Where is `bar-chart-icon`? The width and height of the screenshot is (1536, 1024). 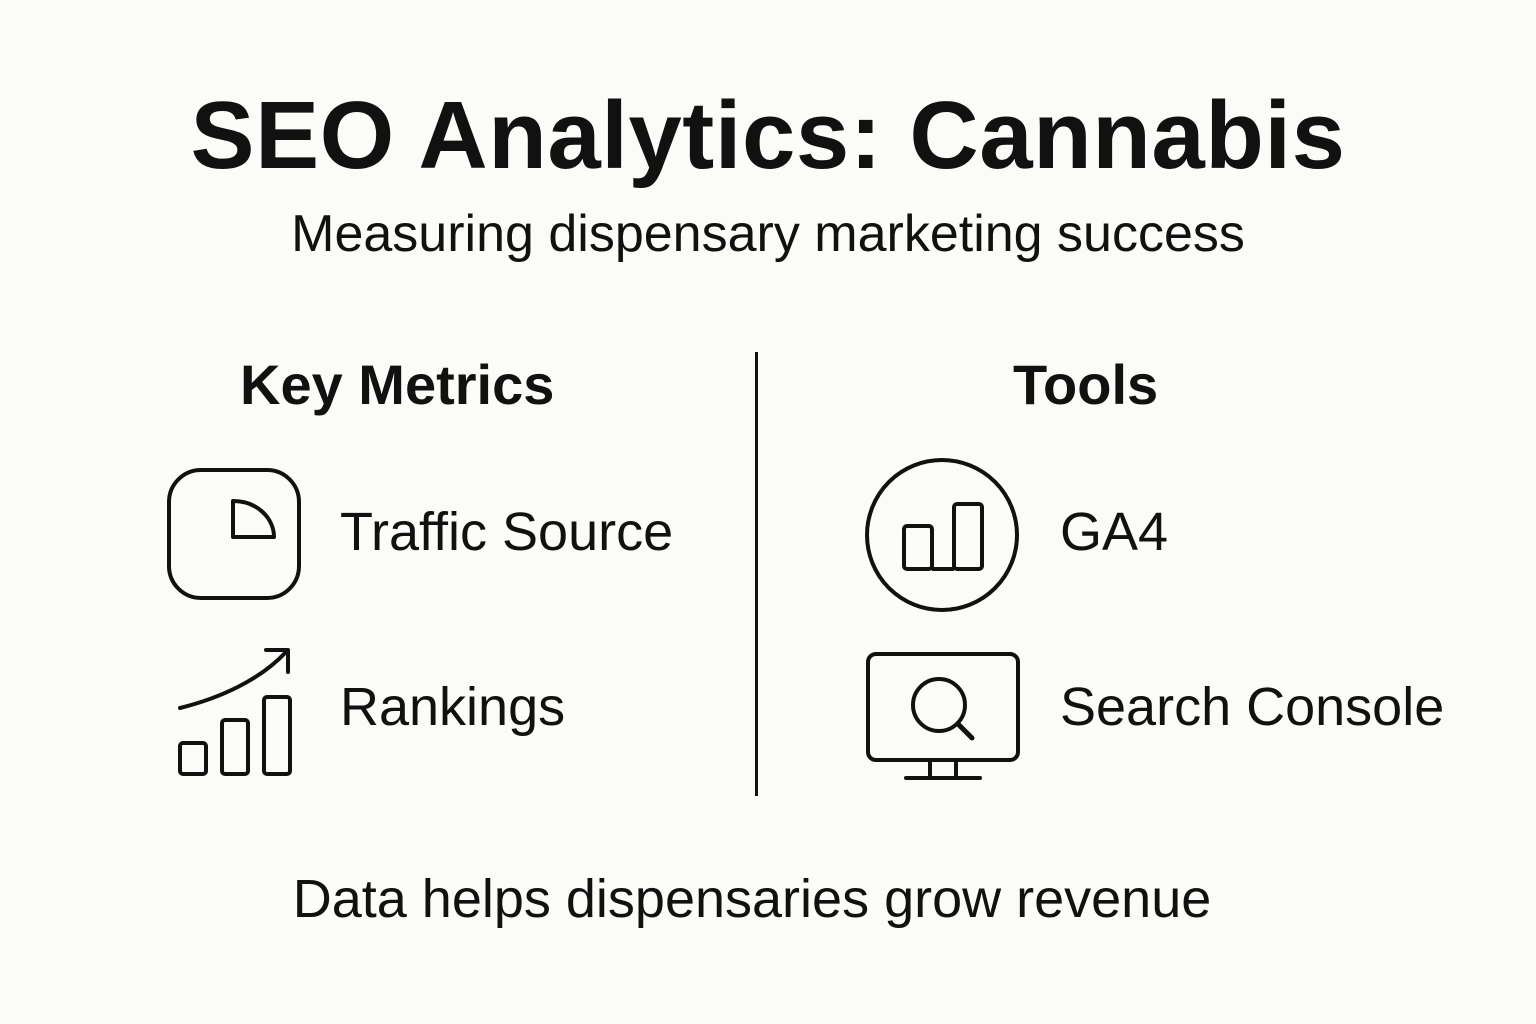 bar-chart-icon is located at coordinates (942, 535).